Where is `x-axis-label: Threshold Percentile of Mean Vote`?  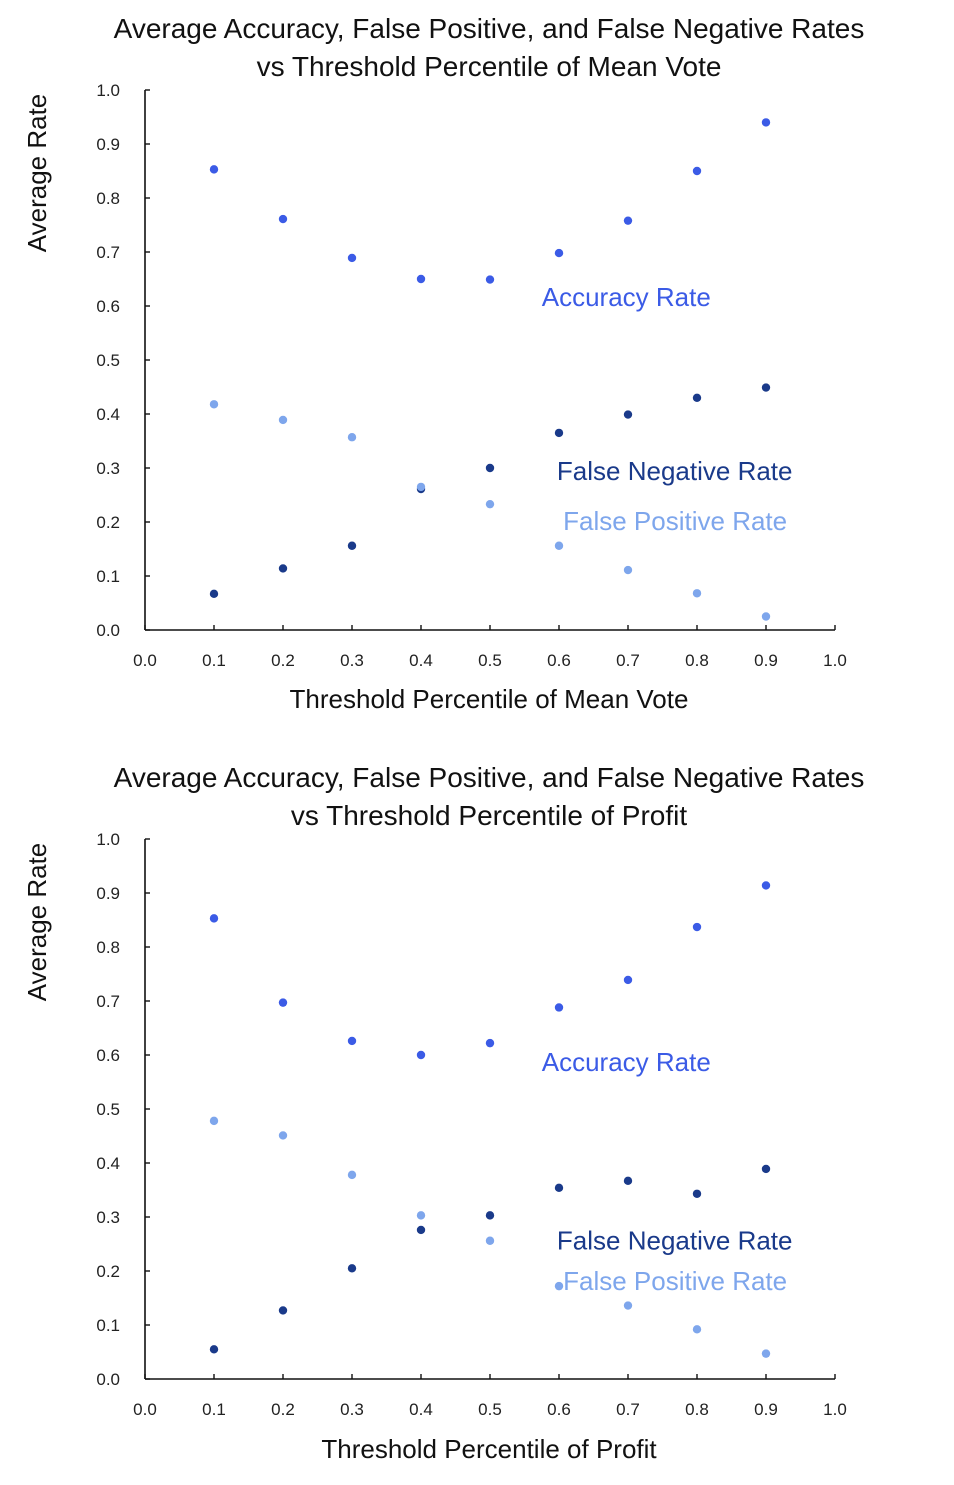
x-axis-label: Threshold Percentile of Mean Vote is located at coordinates (489, 699).